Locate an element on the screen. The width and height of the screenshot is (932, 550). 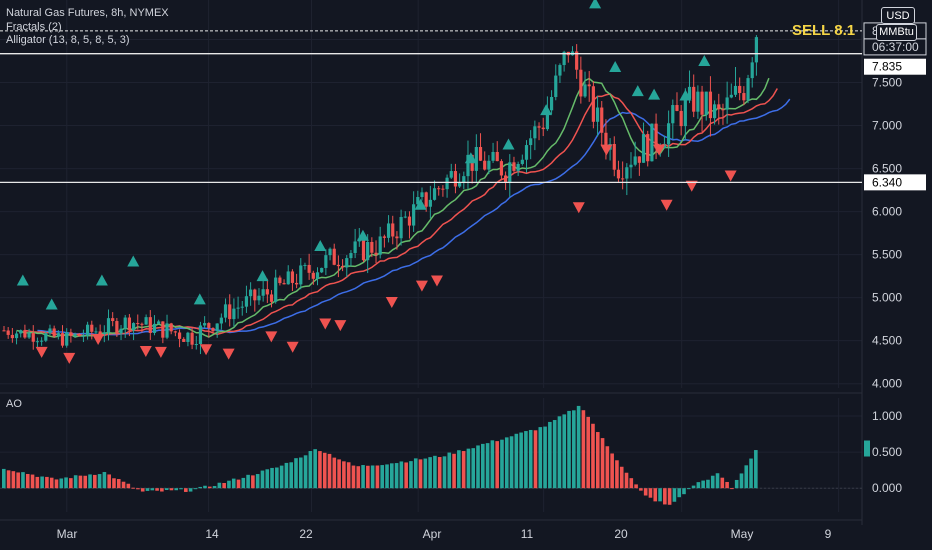
price-tick-label: 4.500 is located at coordinates (887, 341).